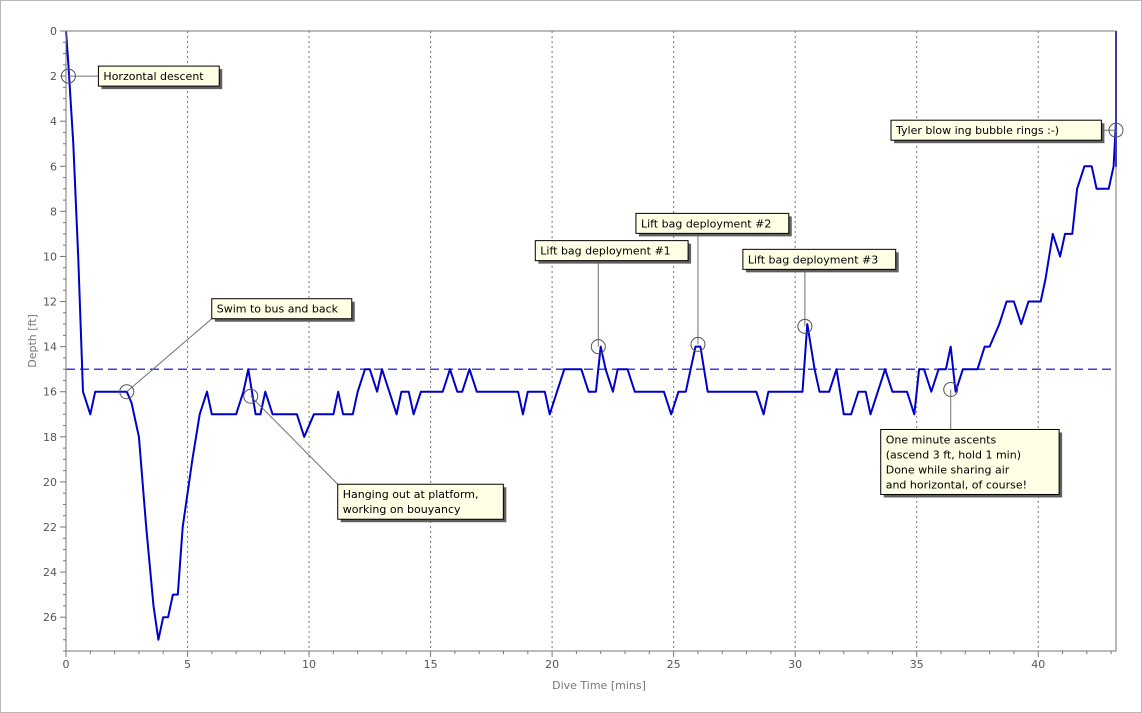 The width and height of the screenshot is (1142, 713). Describe the element at coordinates (674, 664) in the screenshot. I see `x-tick-label: 25` at that location.